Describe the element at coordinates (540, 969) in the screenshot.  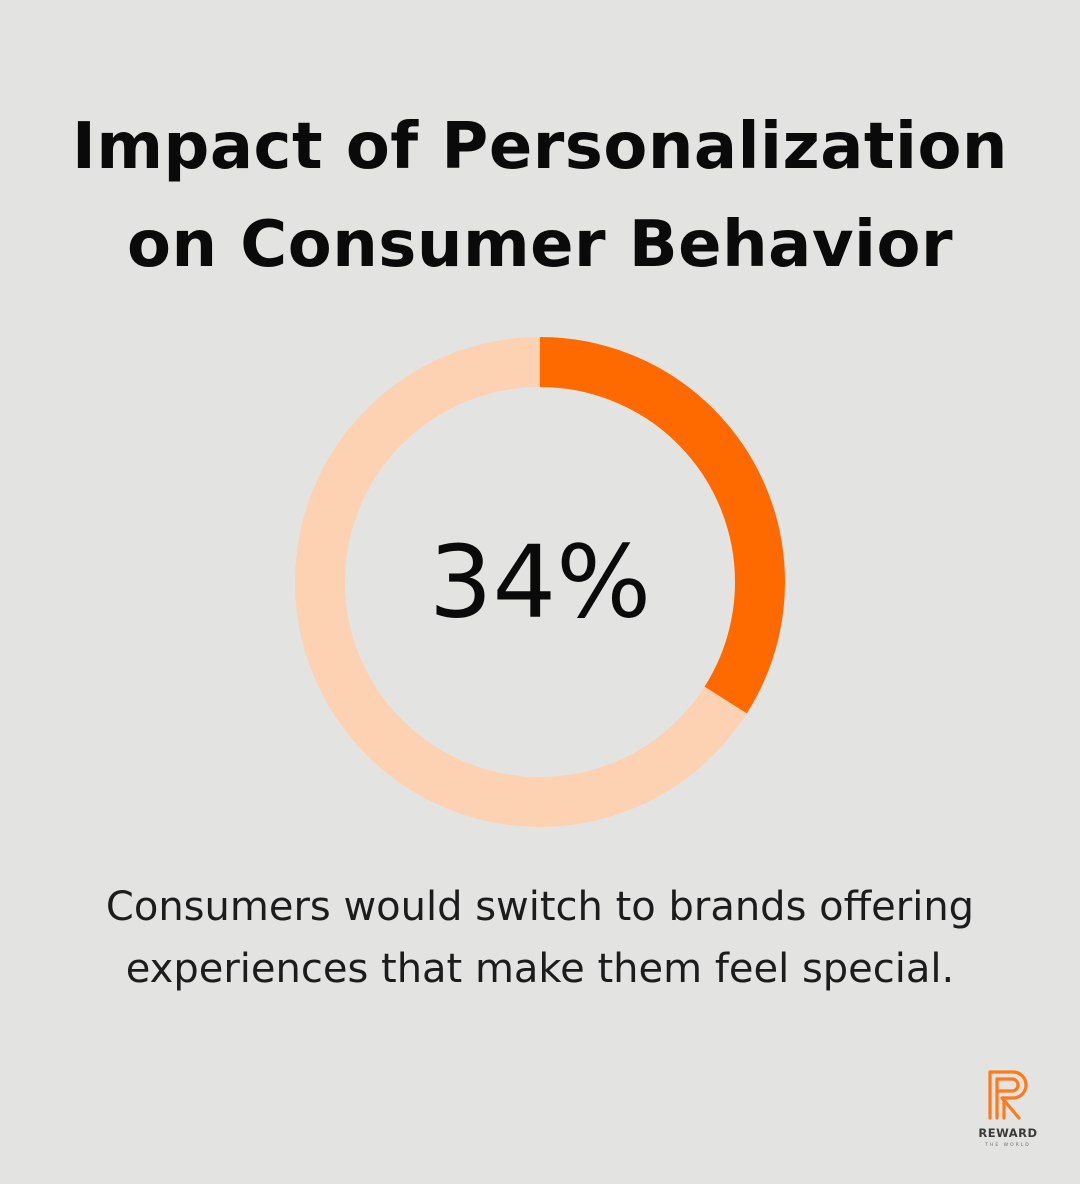
I see `caption-line-2: experiences that make them feel special.` at that location.